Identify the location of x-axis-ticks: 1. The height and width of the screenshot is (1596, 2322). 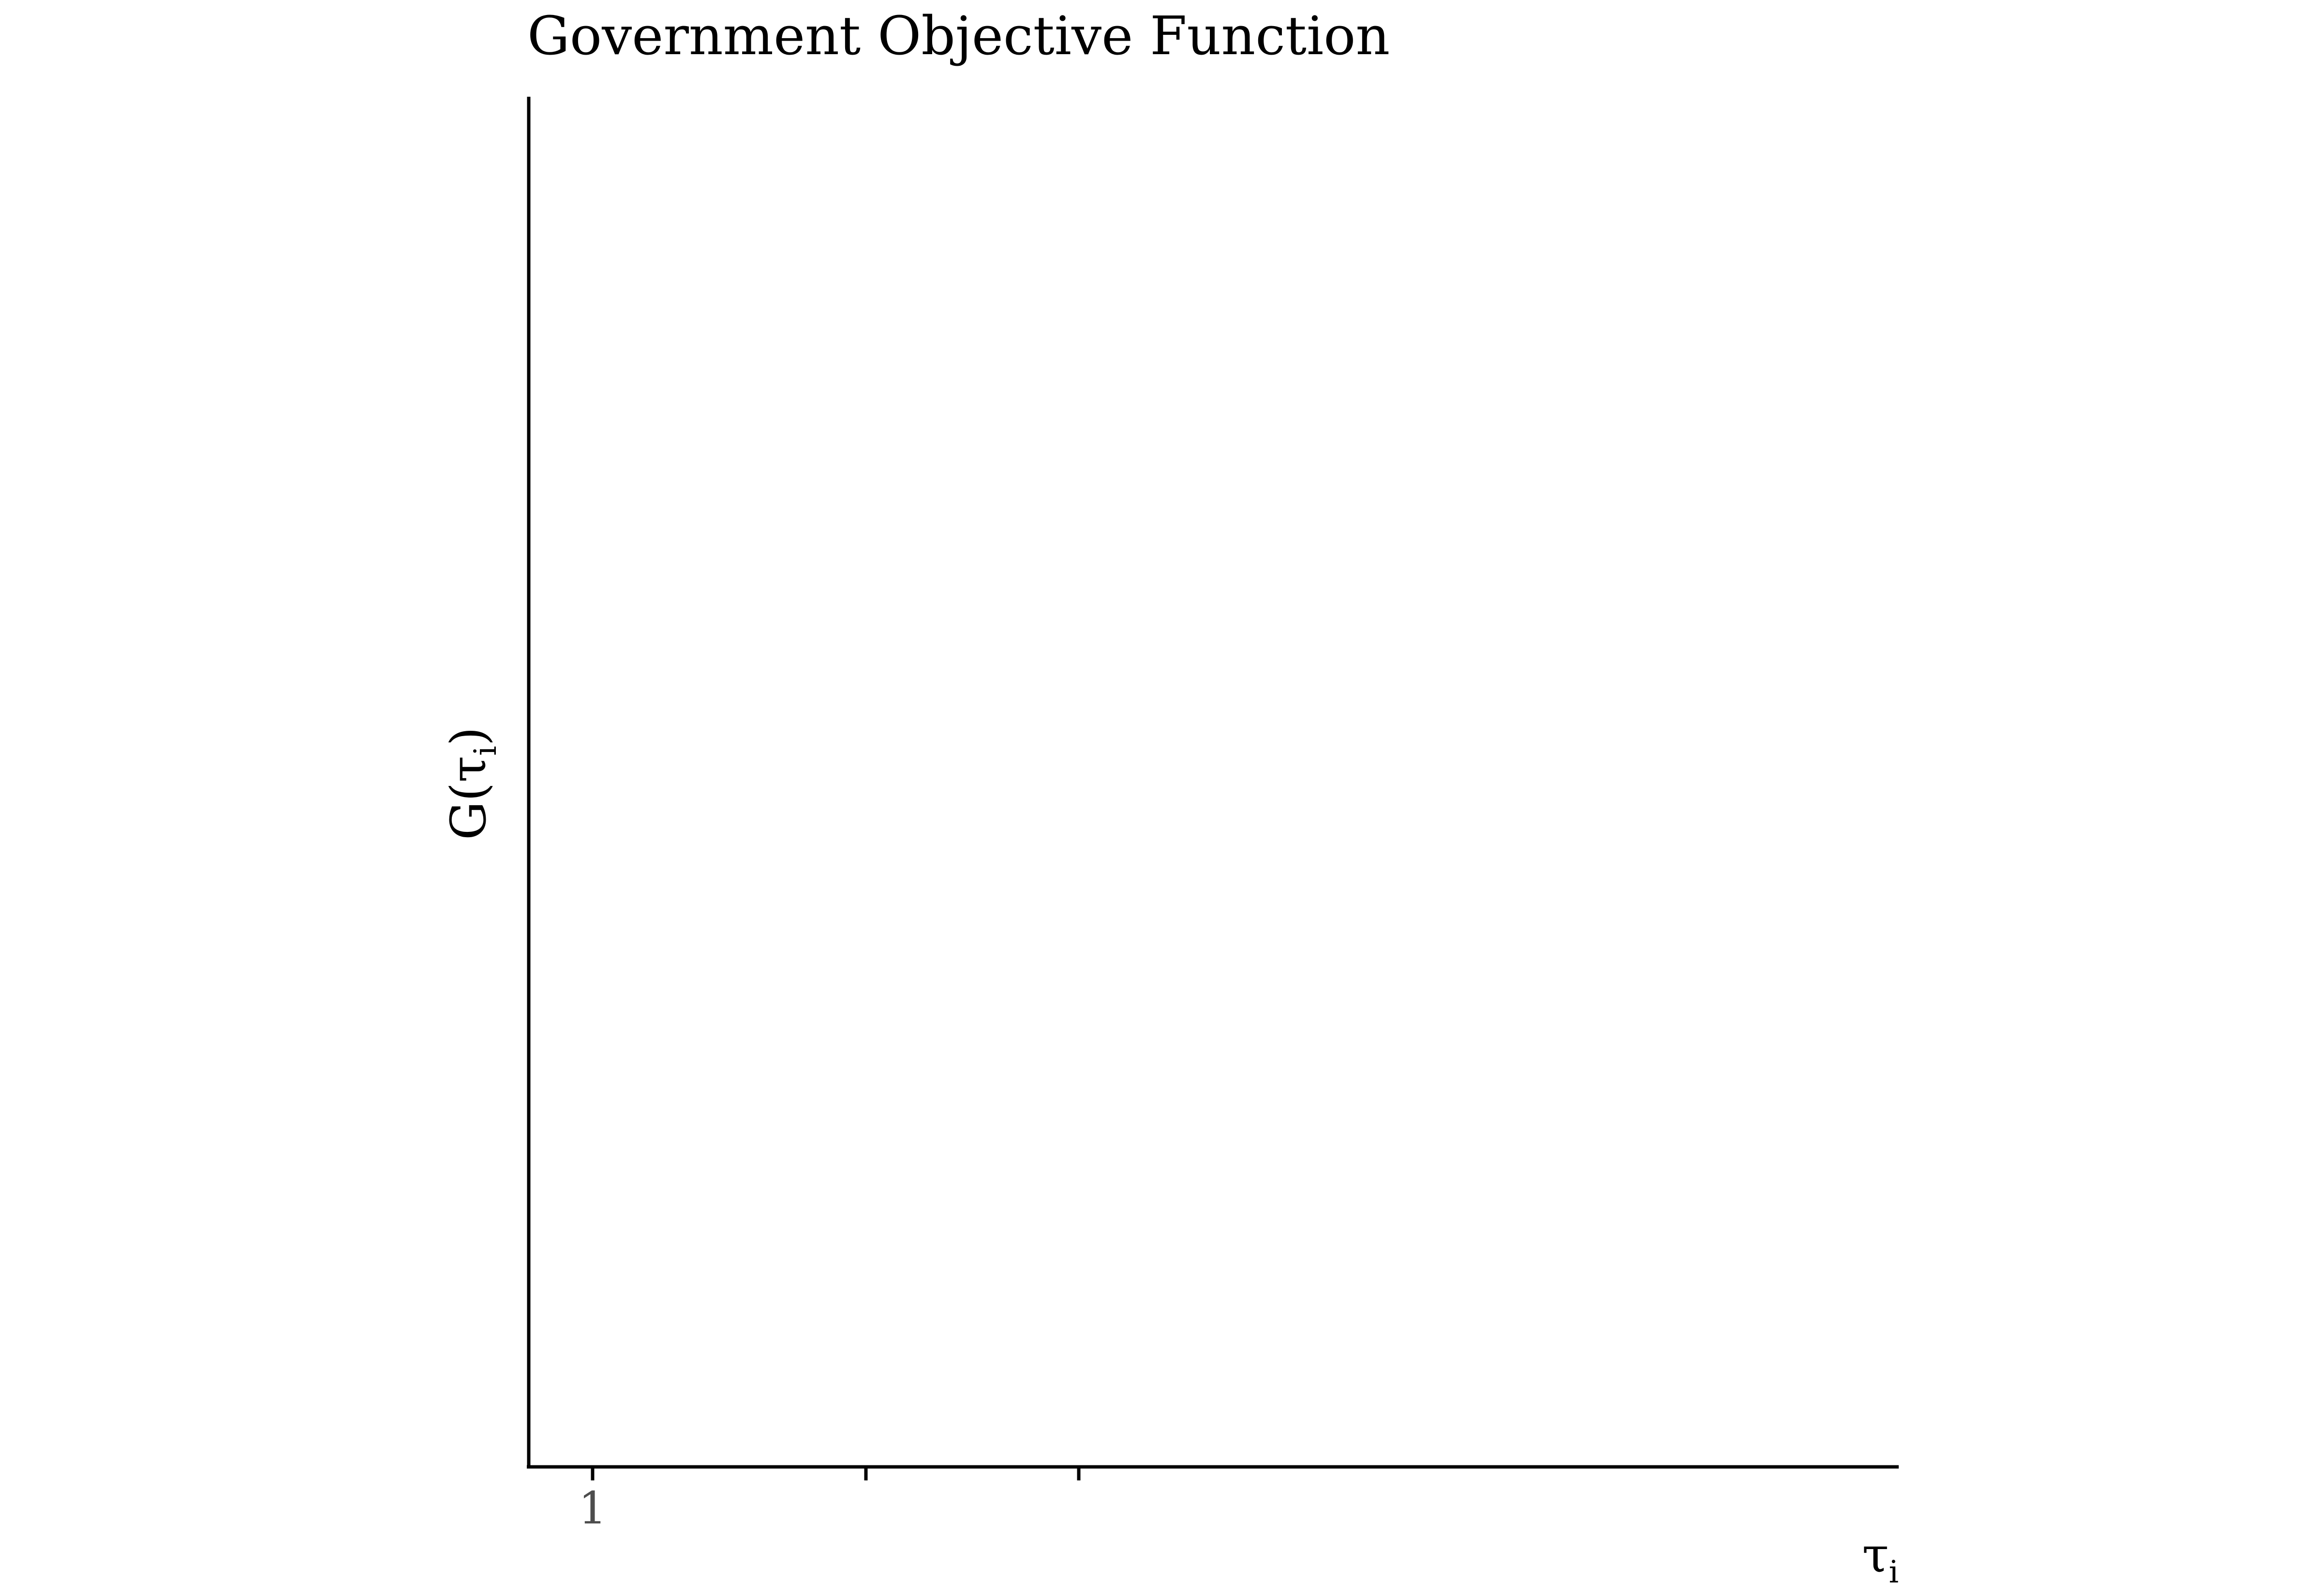
(830, 1500).